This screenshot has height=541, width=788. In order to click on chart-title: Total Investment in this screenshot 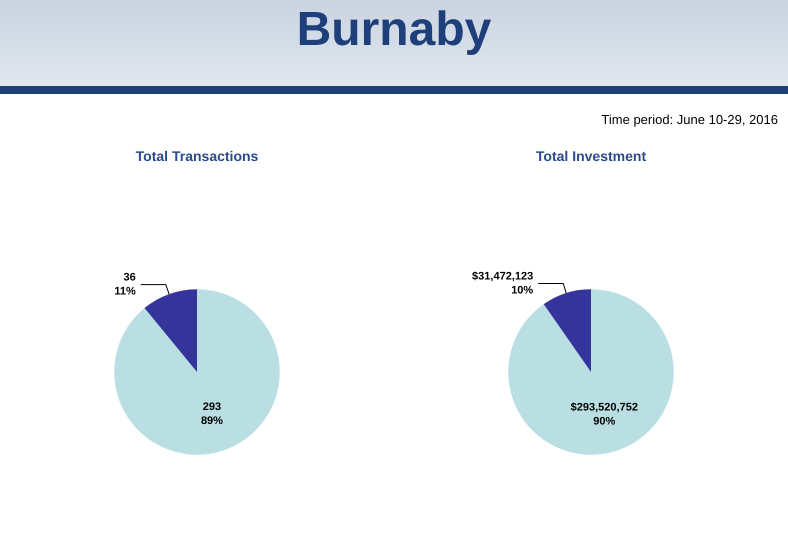, I will do `click(591, 156)`.